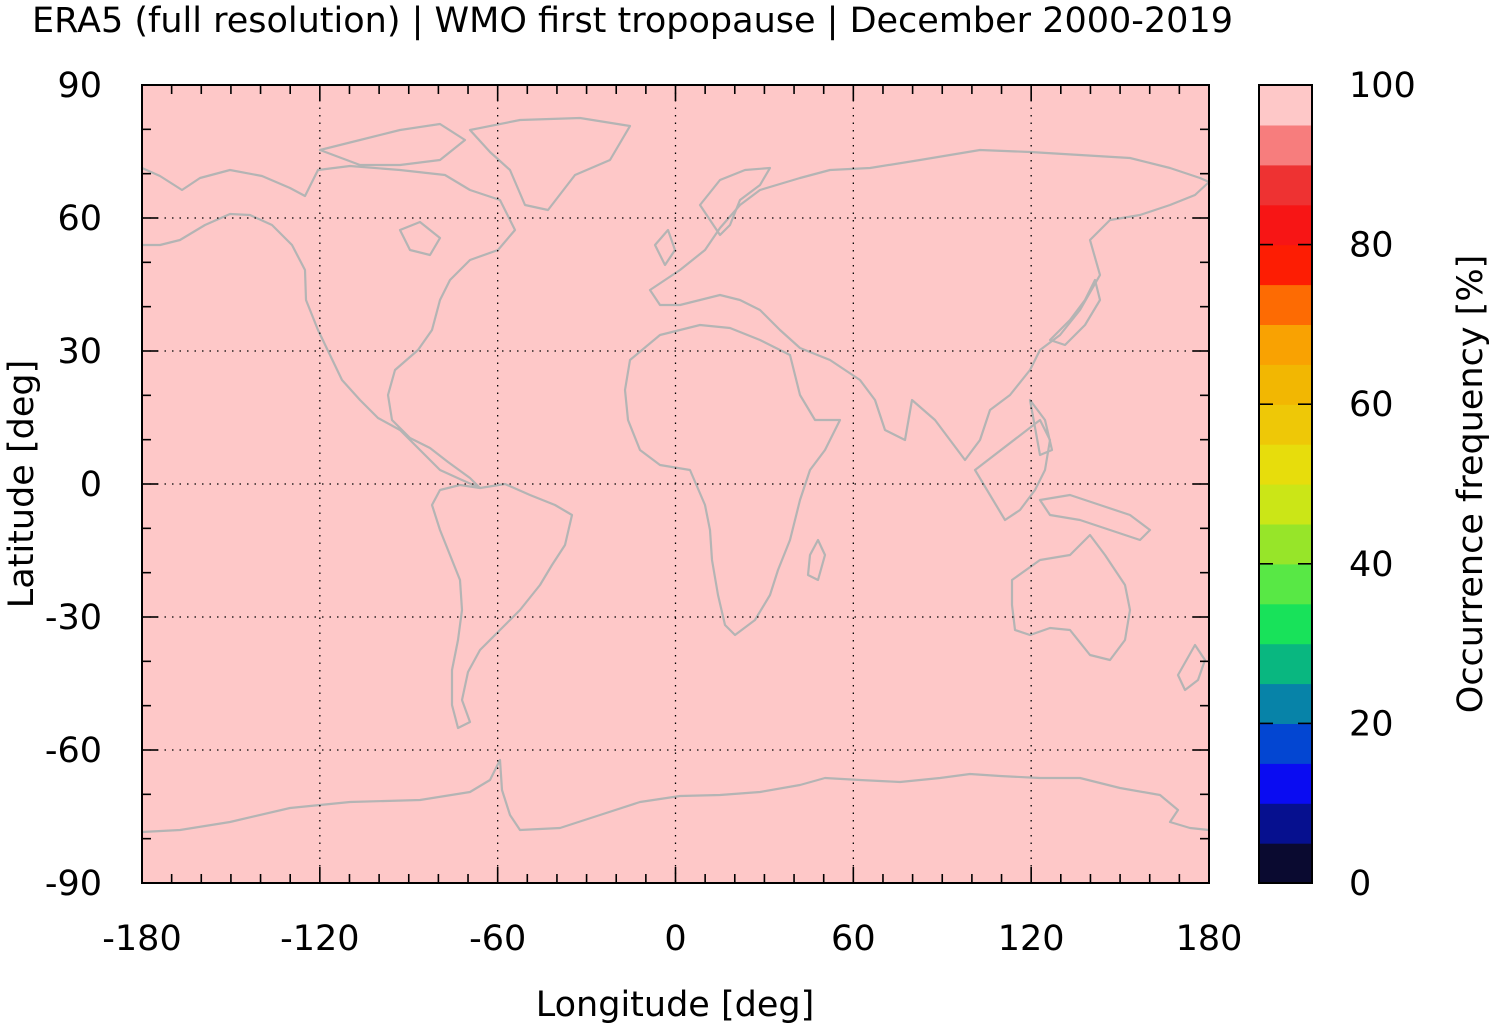 The image size is (1495, 1029). What do you see at coordinates (502, 606) in the screenshot?
I see `coastline-south-america` at bounding box center [502, 606].